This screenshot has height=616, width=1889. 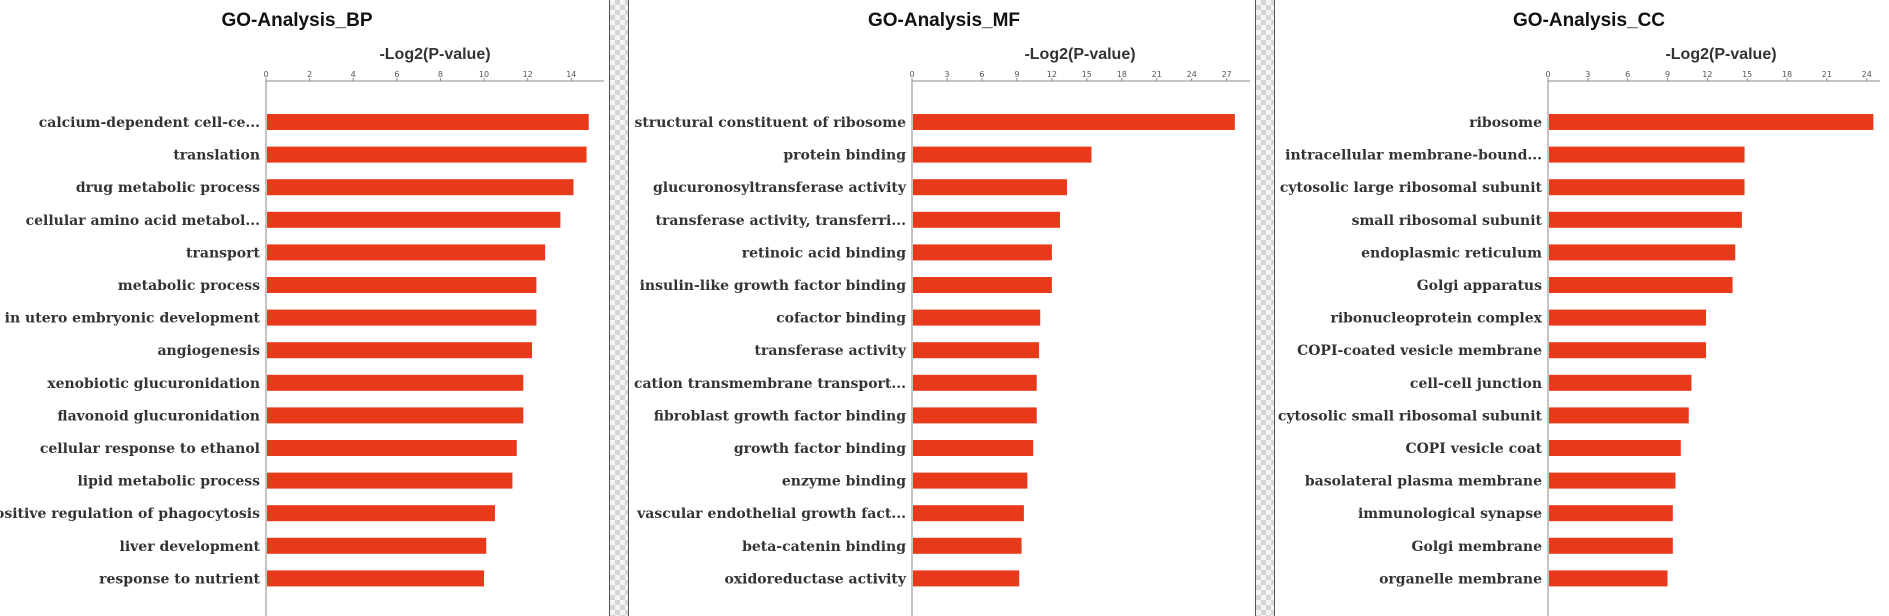 What do you see at coordinates (771, 123) in the screenshot?
I see `category-label: structural constituent of ribosome` at bounding box center [771, 123].